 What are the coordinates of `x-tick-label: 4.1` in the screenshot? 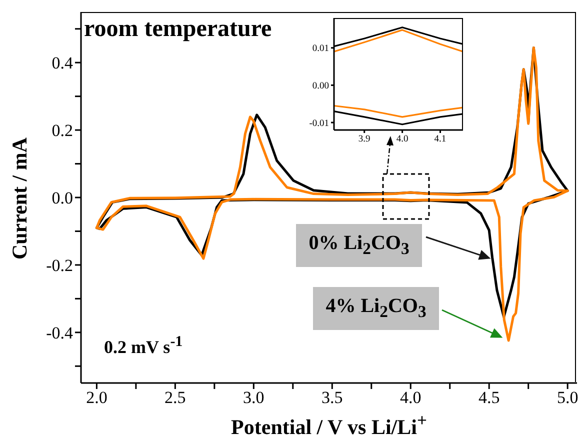 It's located at (440, 139).